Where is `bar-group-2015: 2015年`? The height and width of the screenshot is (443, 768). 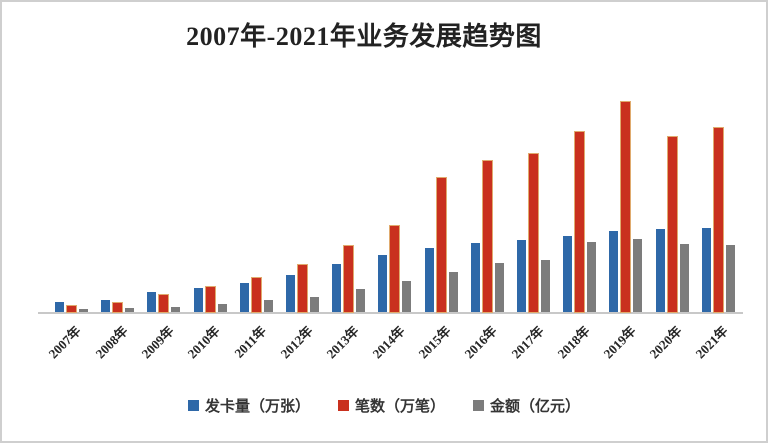 bar-group-2015: 2015年 is located at coordinates (437, 269).